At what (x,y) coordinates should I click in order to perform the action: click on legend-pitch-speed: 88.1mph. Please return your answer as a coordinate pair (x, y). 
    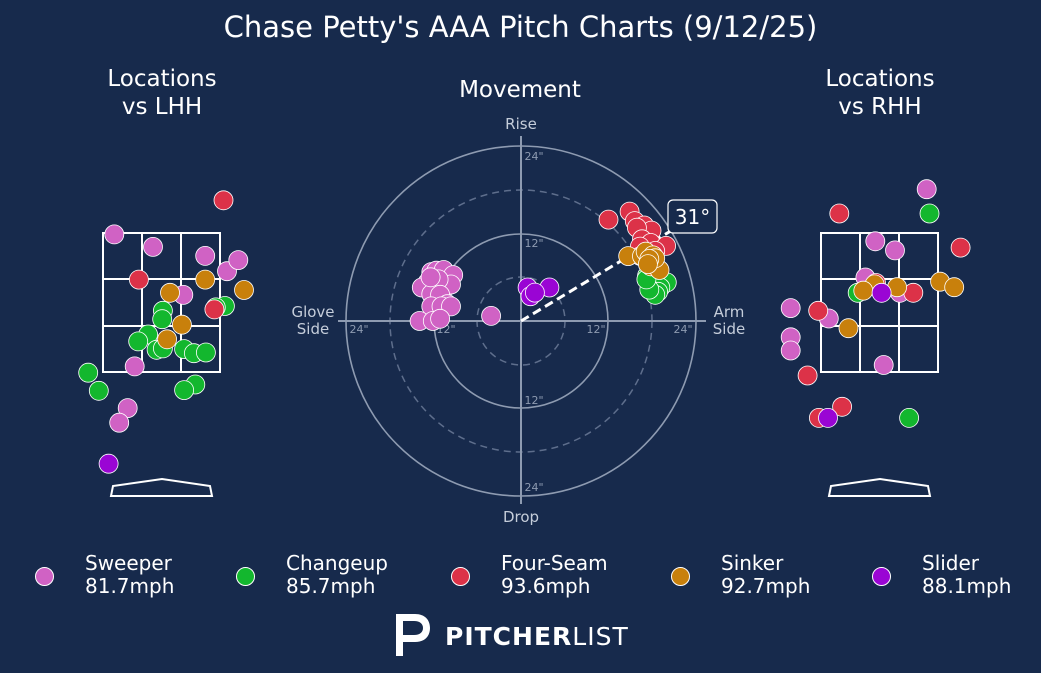
    Looking at the image, I should click on (967, 586).